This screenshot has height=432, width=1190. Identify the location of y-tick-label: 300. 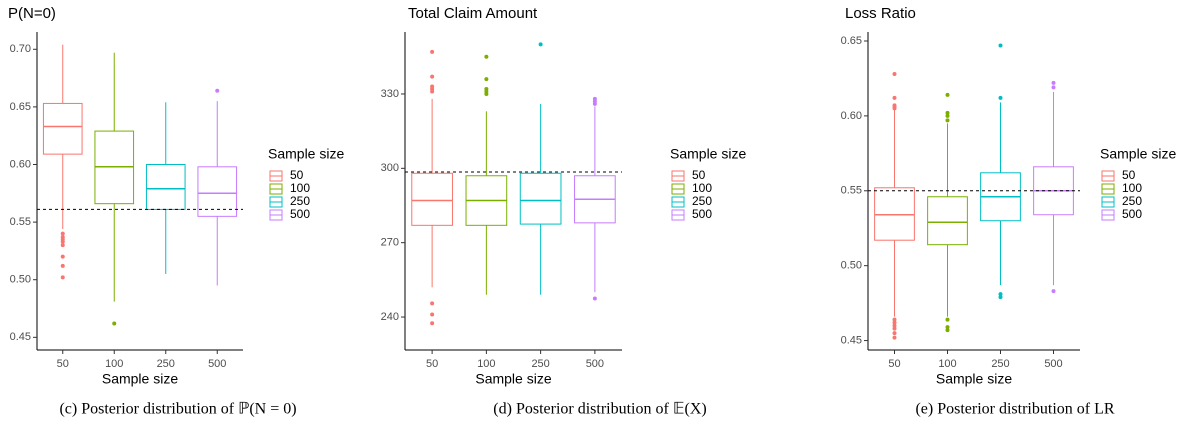
(390, 168).